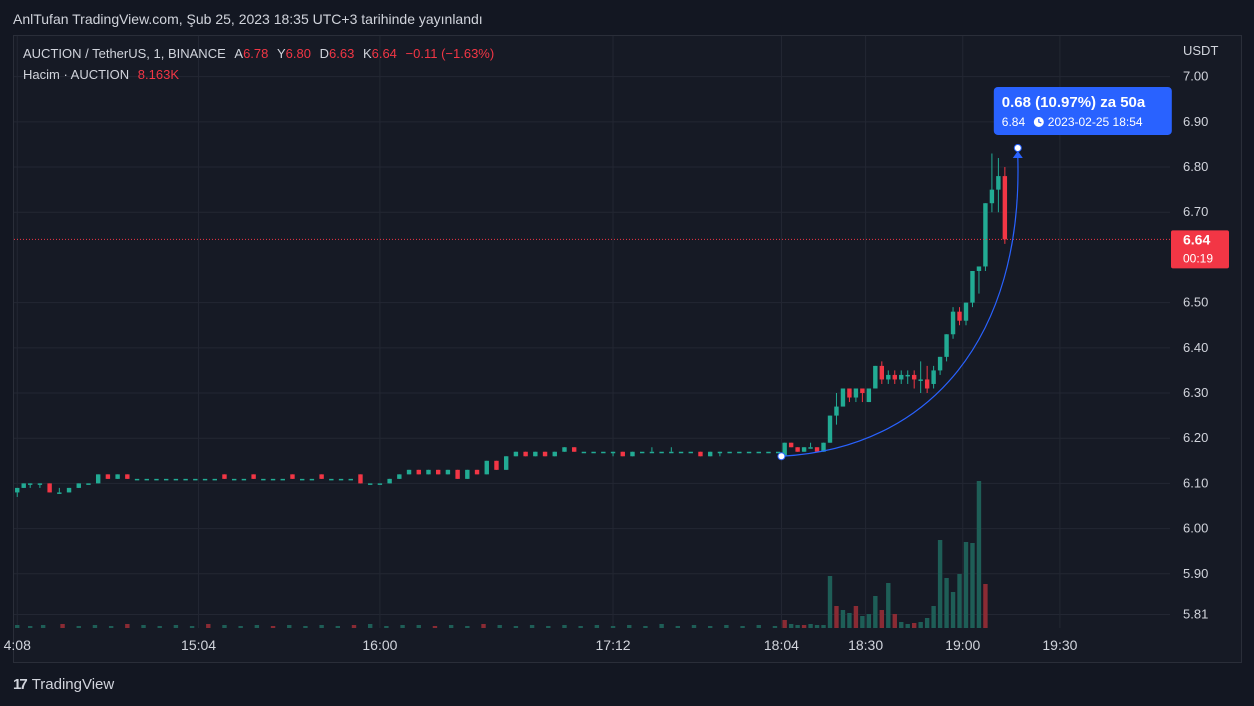 Image resolution: width=1254 pixels, height=706 pixels. I want to click on tradingview-logo-icon: 17, so click(20, 684).